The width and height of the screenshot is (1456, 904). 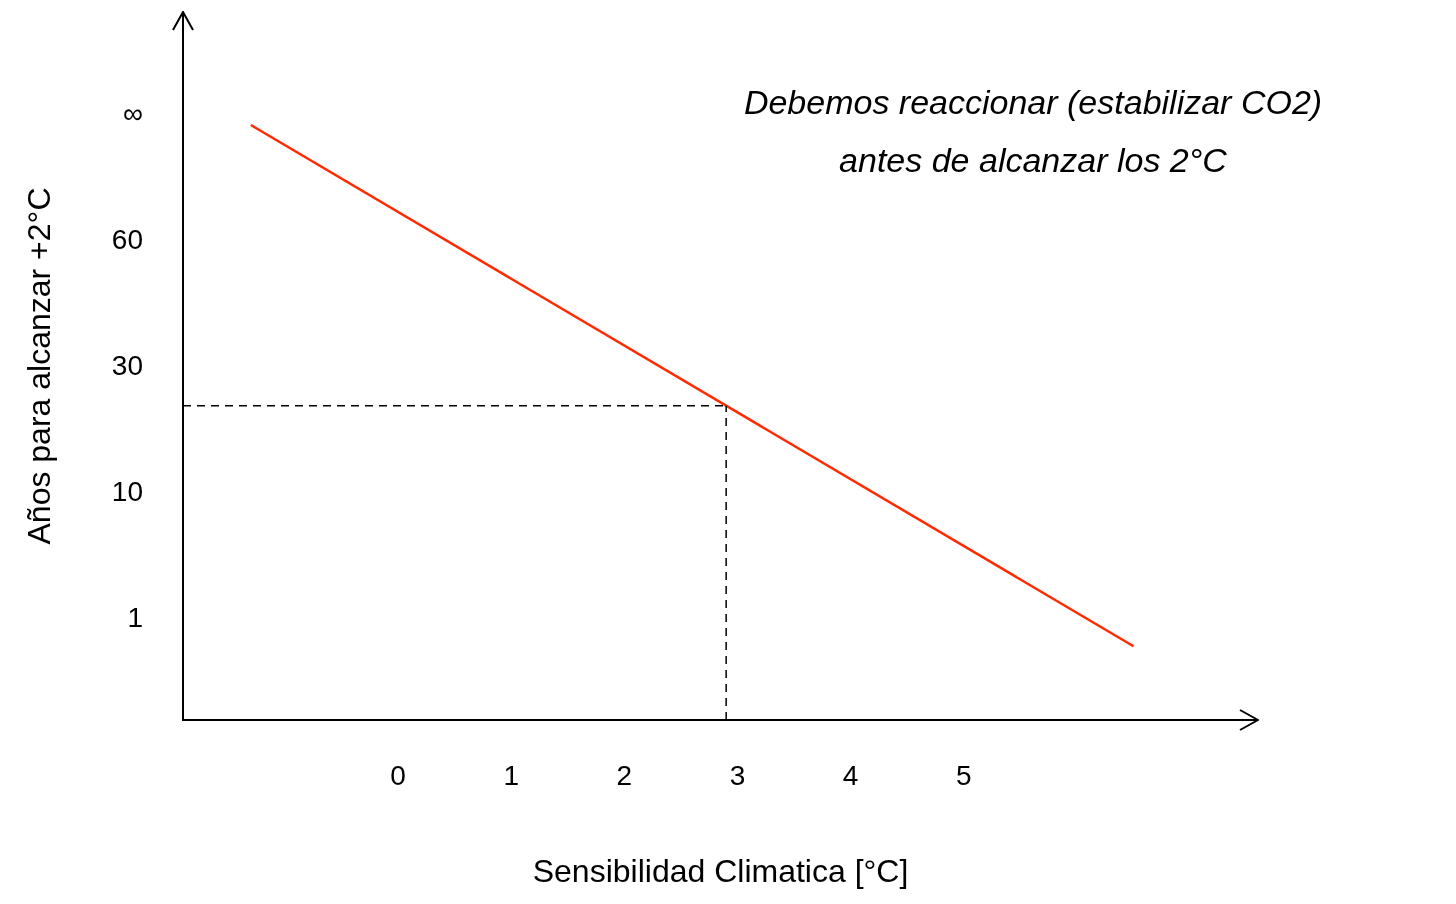 I want to click on text: 60, so click(x=127, y=239).